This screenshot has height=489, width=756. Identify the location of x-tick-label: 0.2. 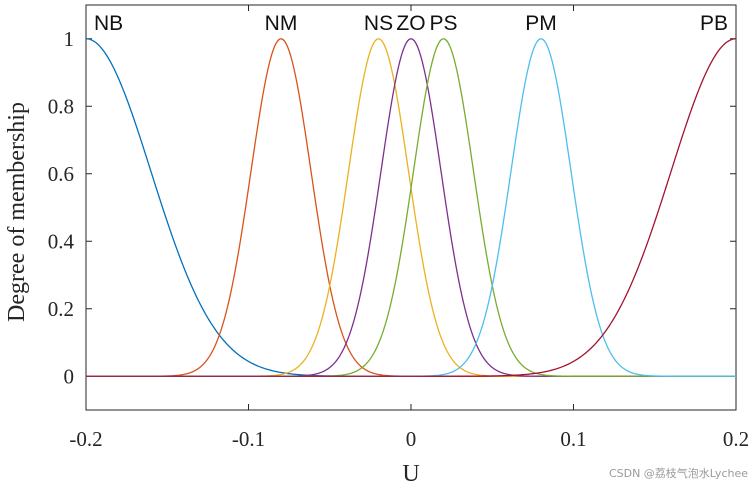
(736, 439).